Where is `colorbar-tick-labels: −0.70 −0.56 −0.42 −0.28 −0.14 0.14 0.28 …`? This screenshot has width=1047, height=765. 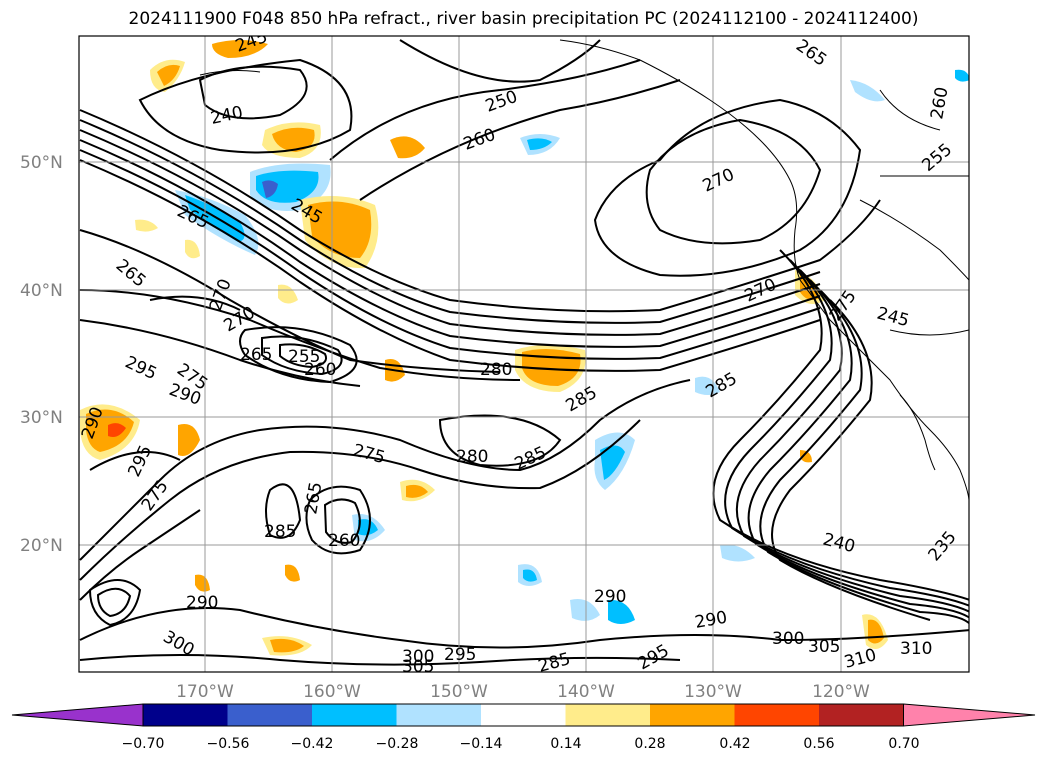 colorbar-tick-labels: −0.70 −0.56 −0.42 −0.28 −0.14 0.14 0.28 … is located at coordinates (521, 744).